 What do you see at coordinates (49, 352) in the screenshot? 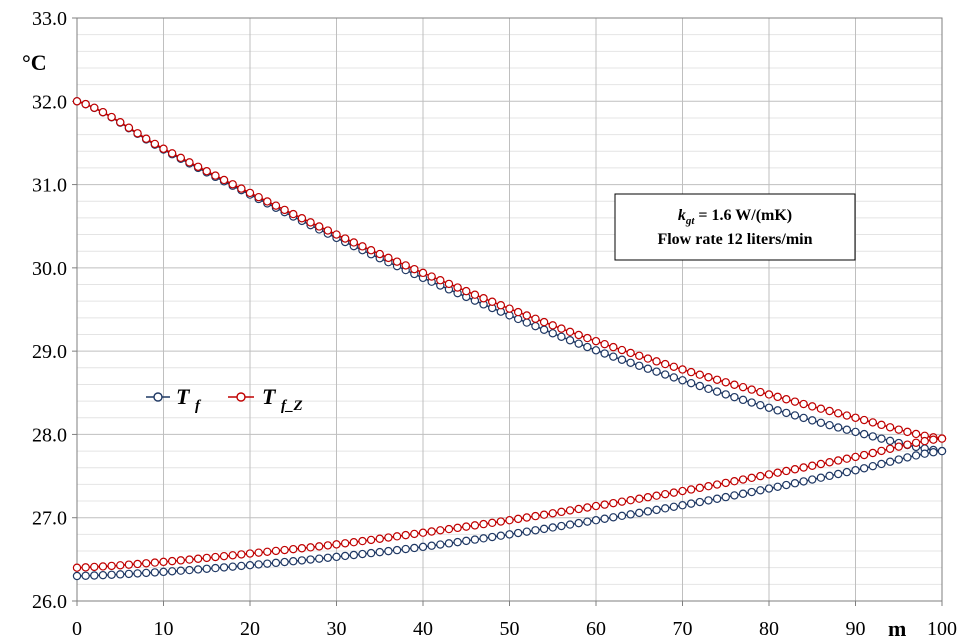
I see `y-tick-label: 29.0` at bounding box center [49, 352].